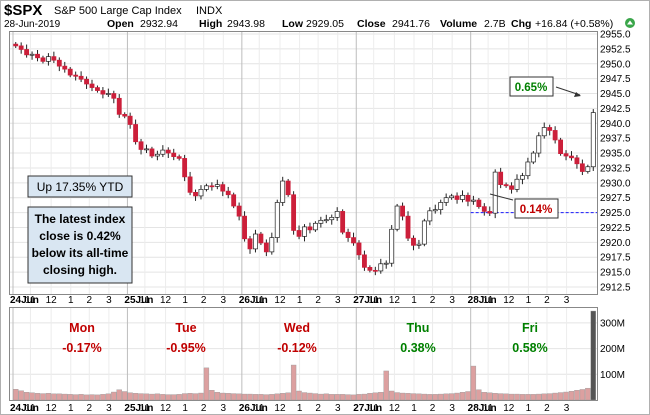 The image size is (650, 415). Describe the element at coordinates (545, 86) in the screenshot. I see `callout-up: 0.65%` at that location.